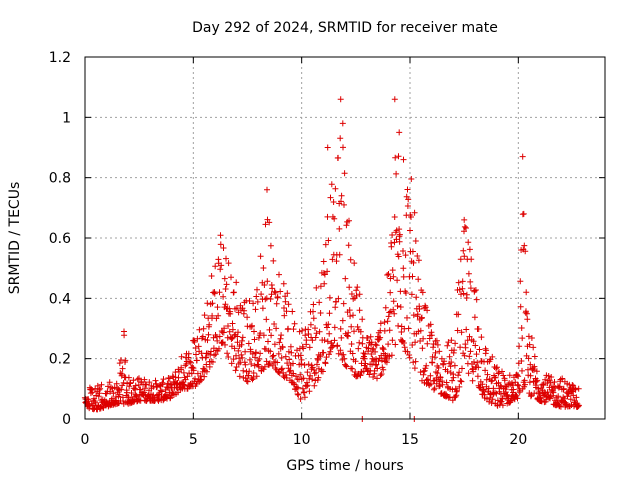 Image resolution: width=640 pixels, height=480 pixels. Describe the element at coordinates (60, 58) in the screenshot. I see `y-tick-label: 1.2` at that location.